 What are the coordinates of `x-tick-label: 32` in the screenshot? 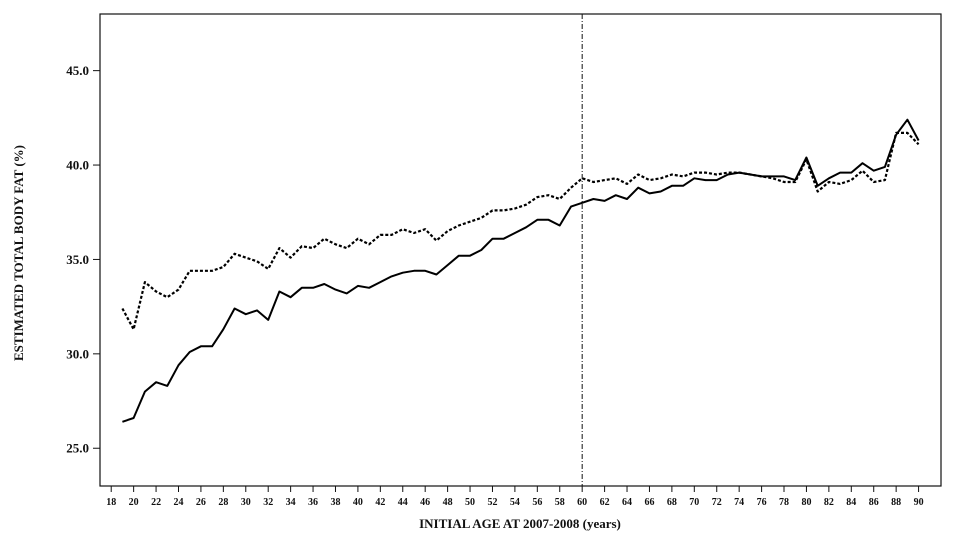 It's located at (268, 502).